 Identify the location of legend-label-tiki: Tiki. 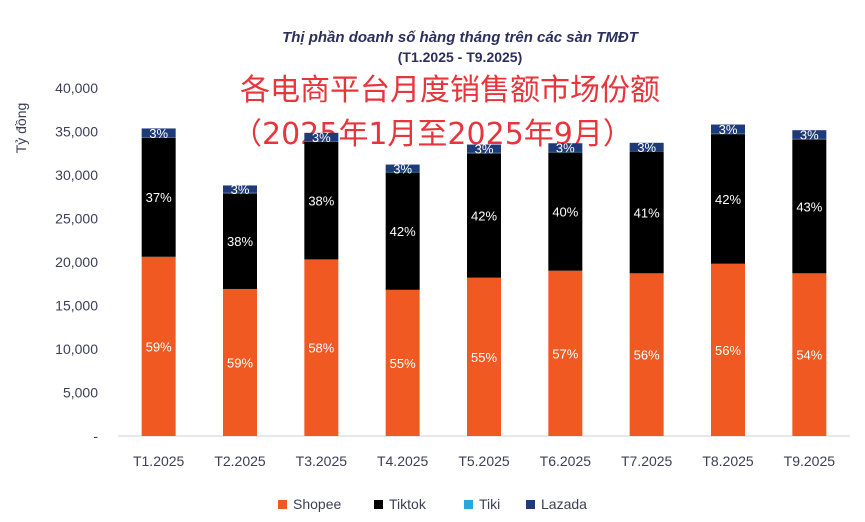
(489, 504).